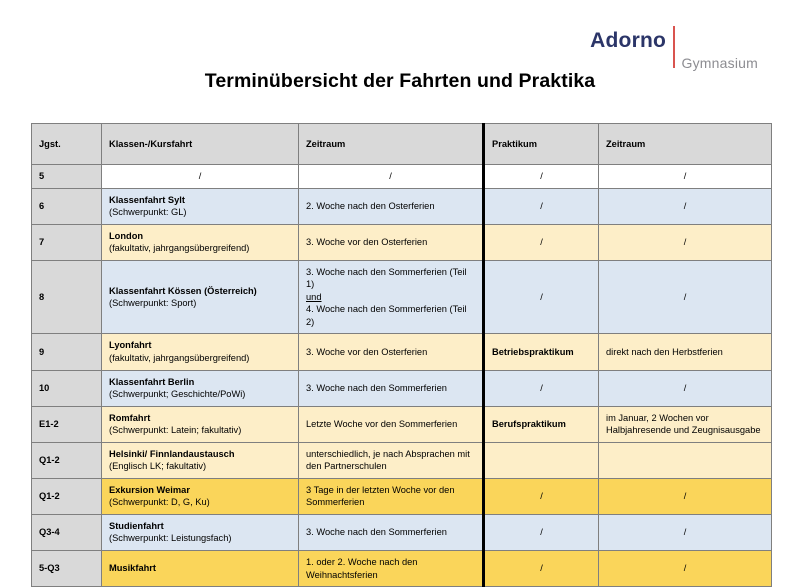  Describe the element at coordinates (172, 453) in the screenshot. I see `trip-title: Helsinki/ Finnlandaustausch` at that location.